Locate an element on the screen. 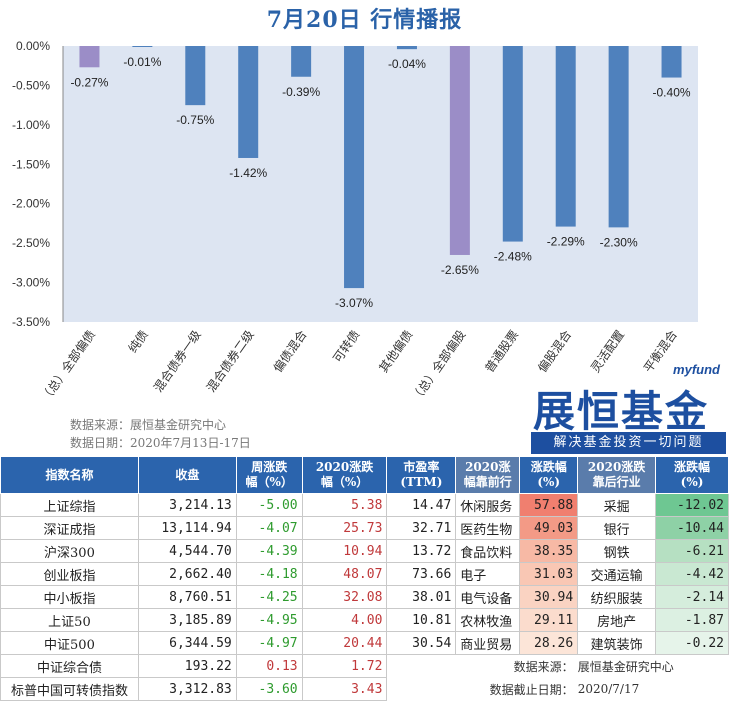 The width and height of the screenshot is (729, 703). table-cell: 纺织服装 is located at coordinates (617, 597).